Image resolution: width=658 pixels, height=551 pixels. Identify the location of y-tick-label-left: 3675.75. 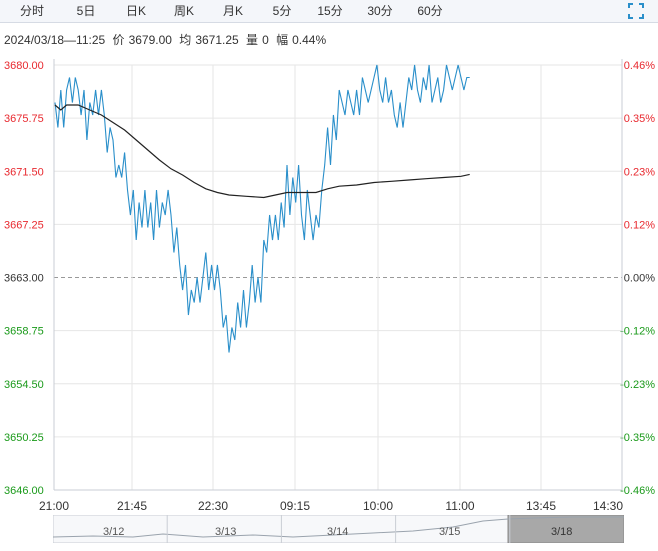
(24, 119).